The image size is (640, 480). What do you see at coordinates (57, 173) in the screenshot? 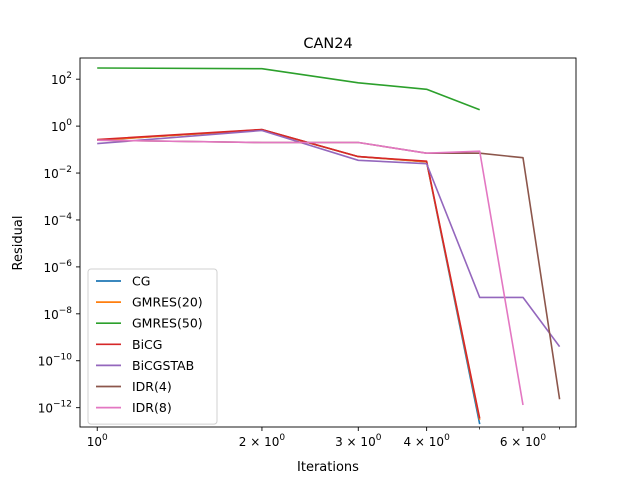
I see `y-tick-label: 10⁻²` at bounding box center [57, 173].